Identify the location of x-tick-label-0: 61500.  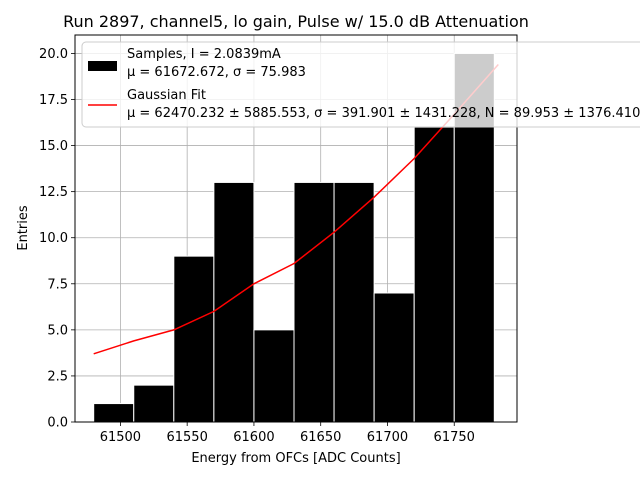
(120, 437).